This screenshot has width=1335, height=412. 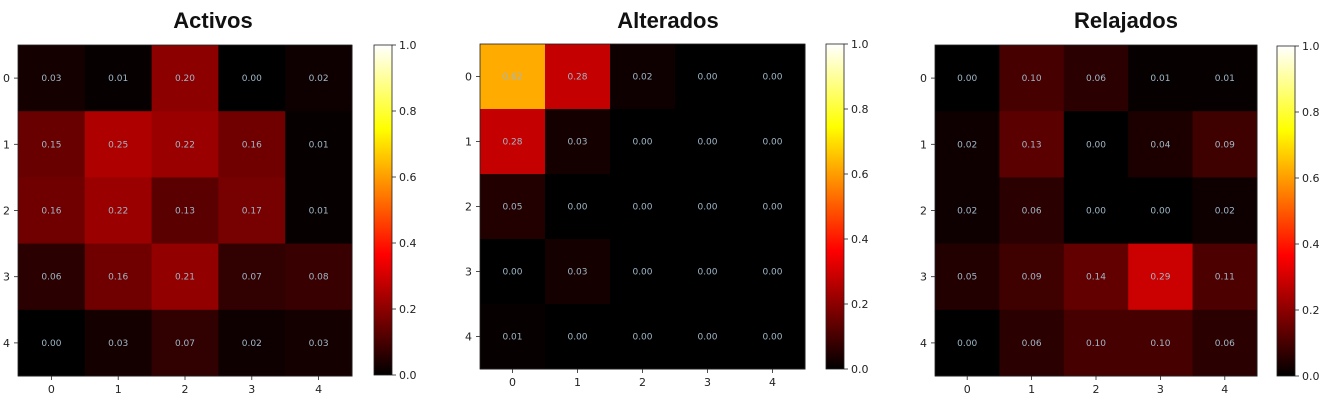 What do you see at coordinates (667, 20) in the screenshot?
I see `chart-title: Alterados` at bounding box center [667, 20].